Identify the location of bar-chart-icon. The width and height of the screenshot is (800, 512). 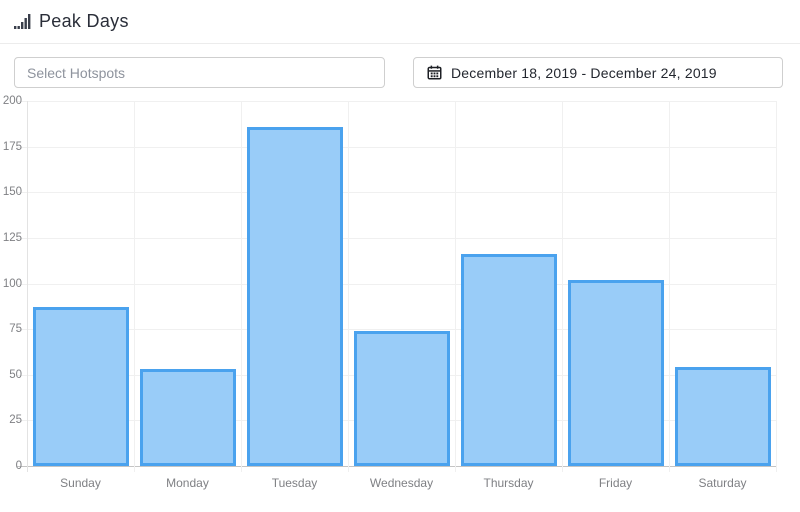
(22, 21).